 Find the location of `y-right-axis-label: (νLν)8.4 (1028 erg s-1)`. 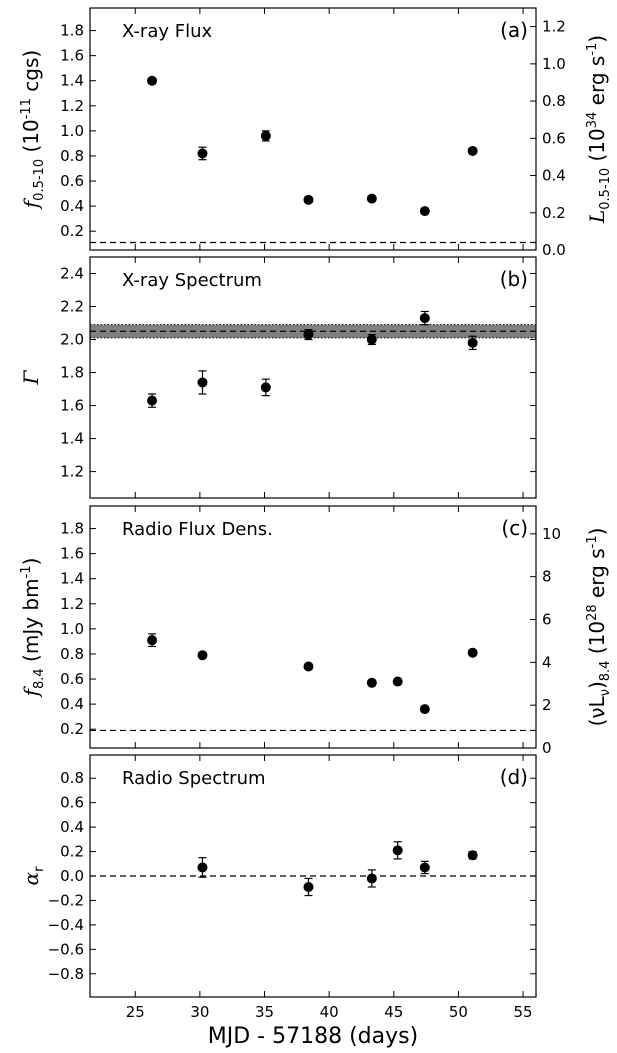

y-right-axis-label: (νLν)8.4 (1028 erg s-1) is located at coordinates (599, 627).